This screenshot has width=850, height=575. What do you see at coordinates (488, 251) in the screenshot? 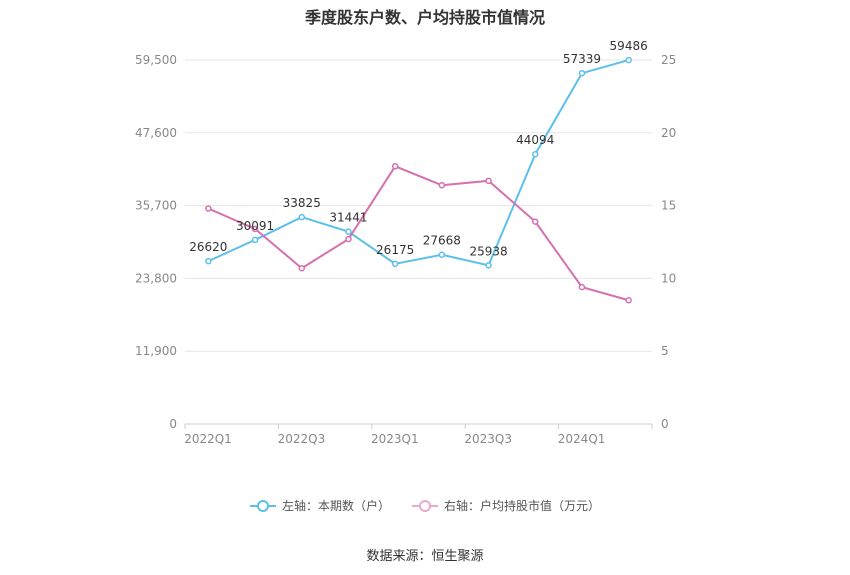
I see `data-label: 25938` at bounding box center [488, 251].